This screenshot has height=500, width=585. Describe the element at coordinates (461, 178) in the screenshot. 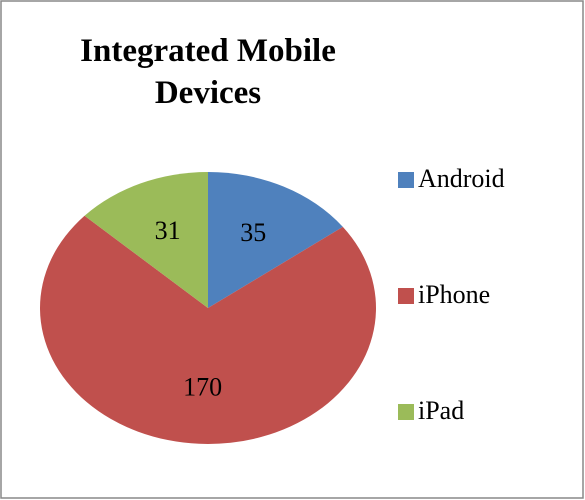

I see `legend-label: Android` at that location.